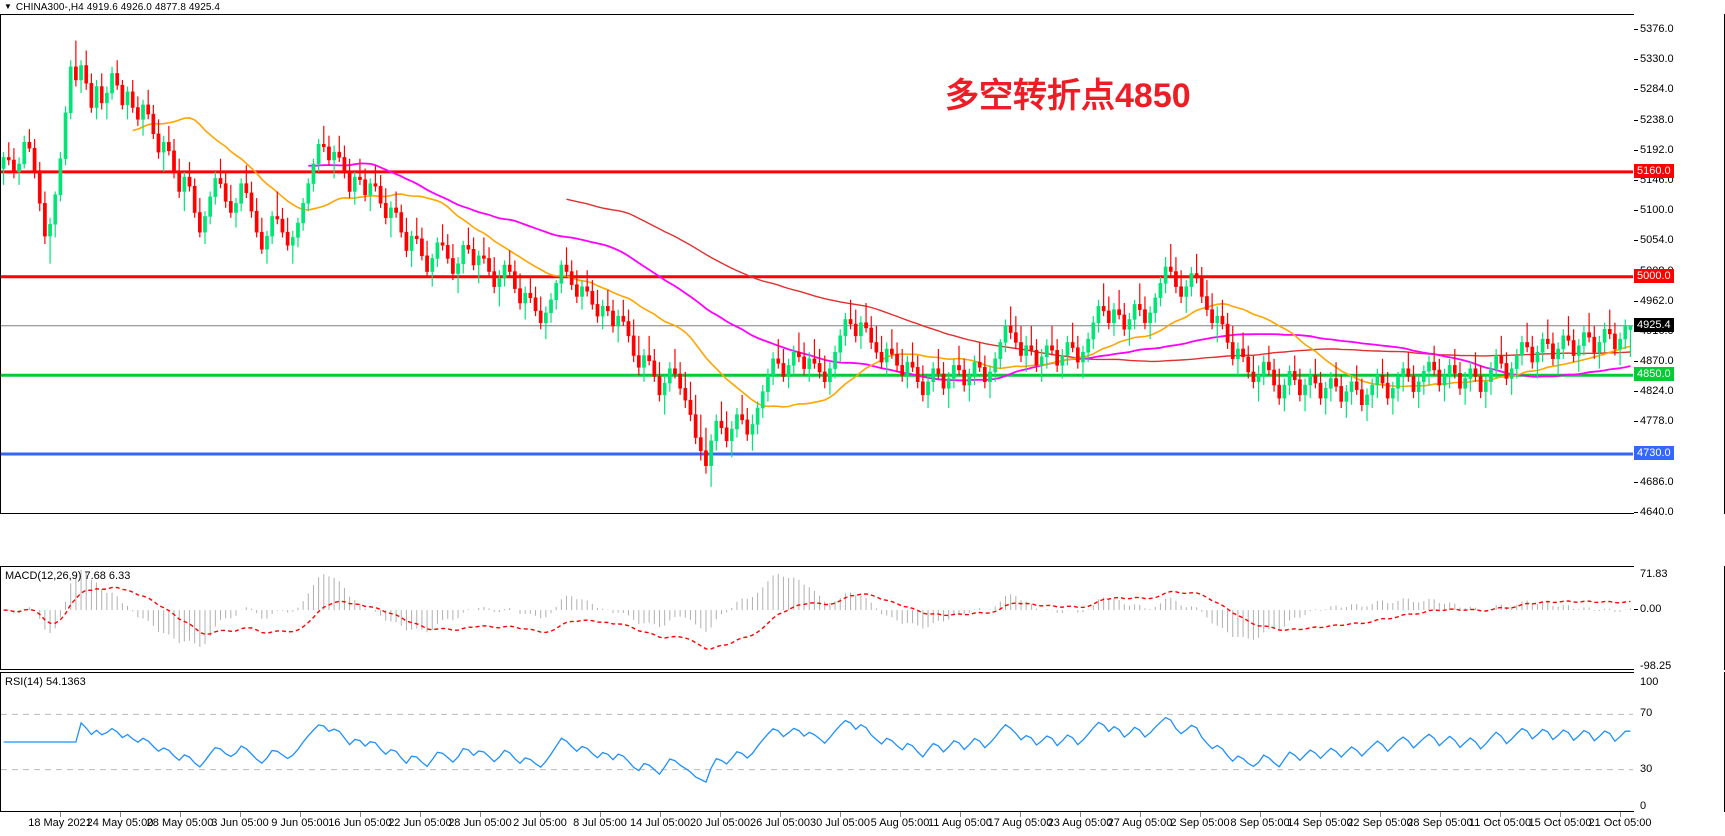 The width and height of the screenshot is (1725, 836). I want to click on rsi-axis-label: 100, so click(1649, 682).